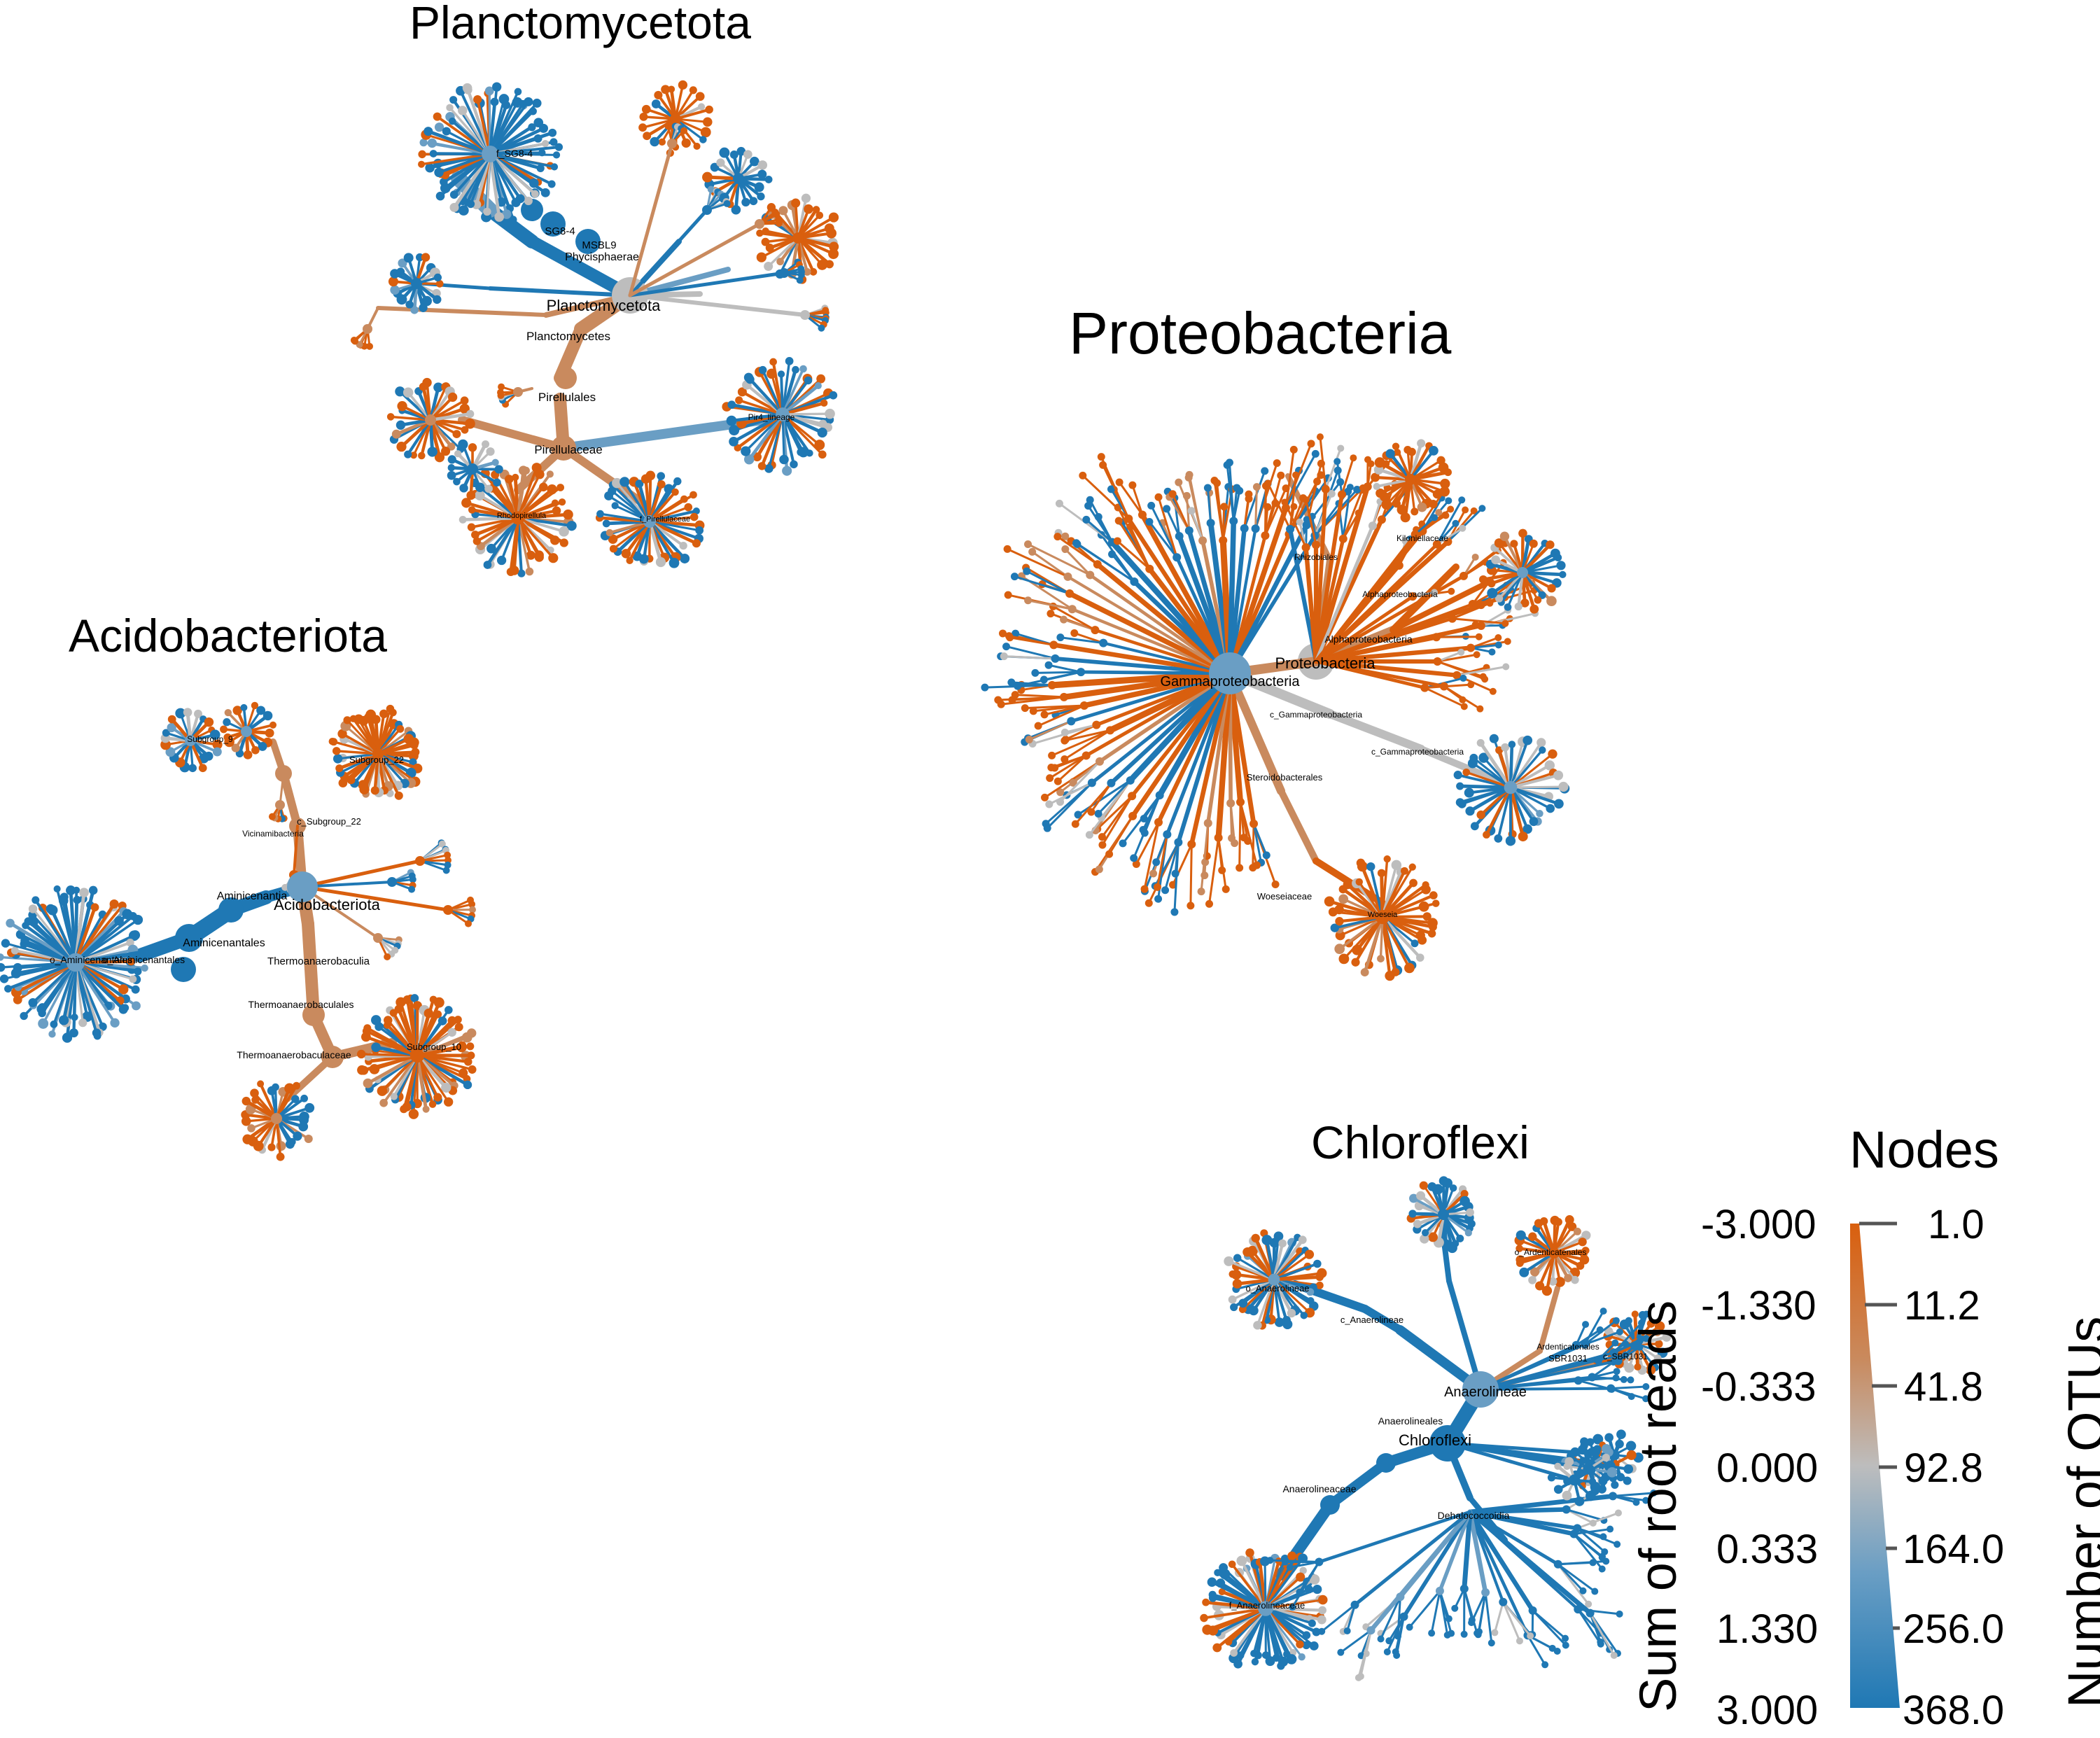 Image resolution: width=2100 pixels, height=1738 pixels. I want to click on title-proteobacteria: Proteobacteria, so click(1260, 333).